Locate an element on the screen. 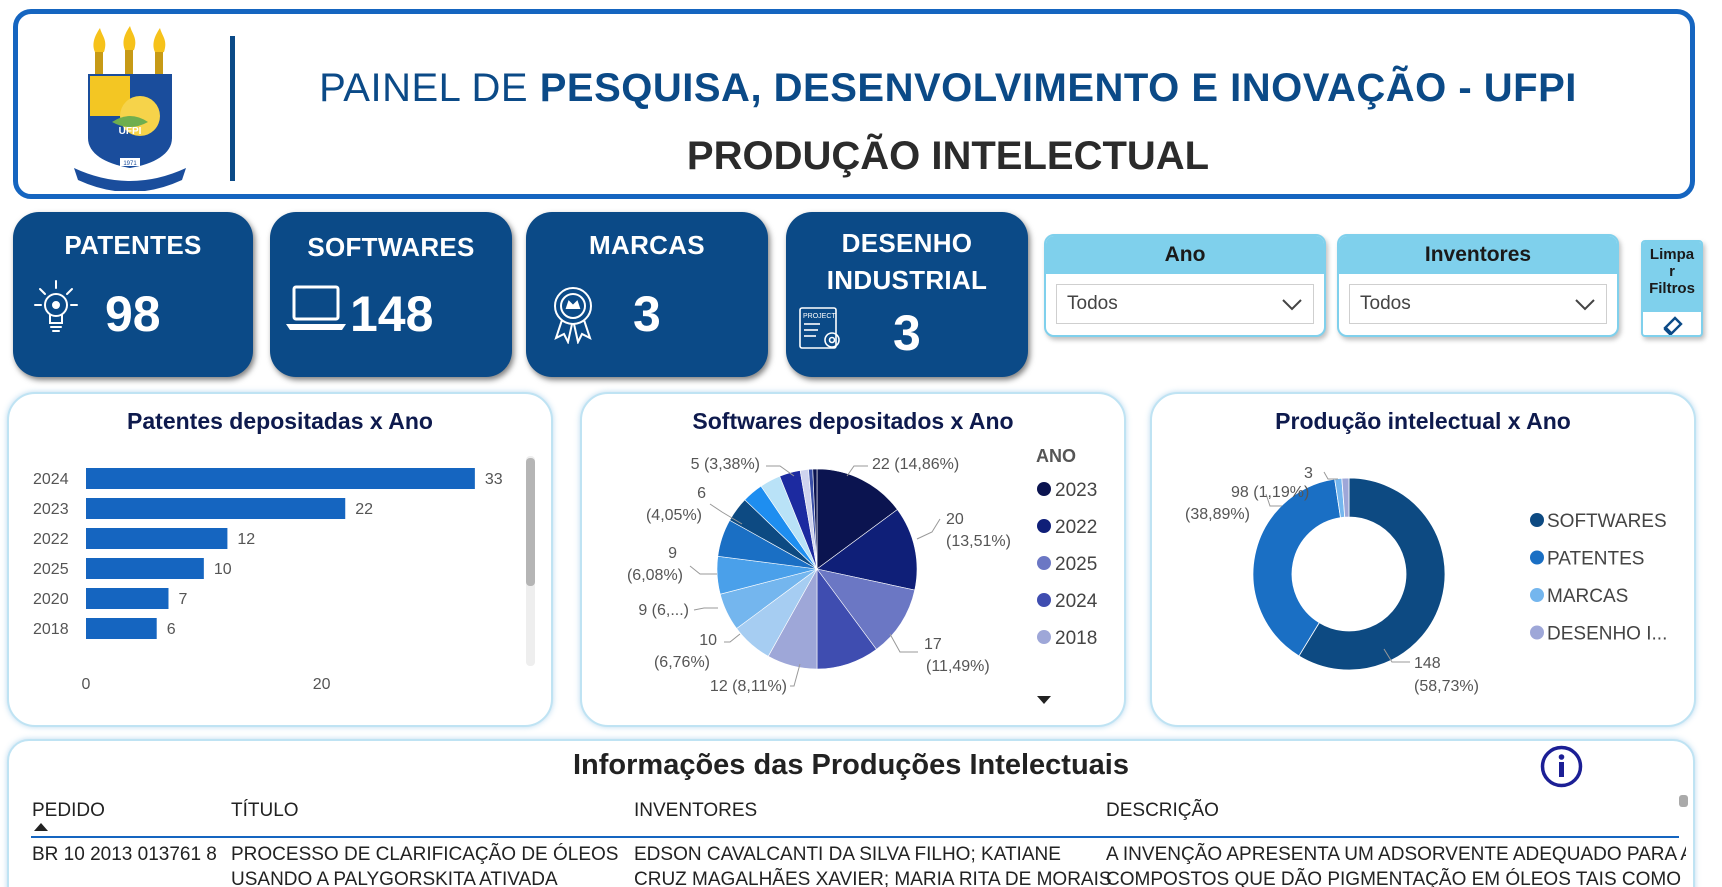  kpi-label-line1: DESENHO is located at coordinates (907, 243).